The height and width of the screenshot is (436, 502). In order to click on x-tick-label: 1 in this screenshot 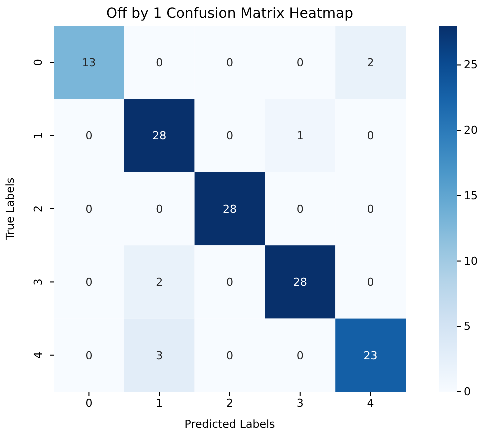, I will do `click(160, 403)`.